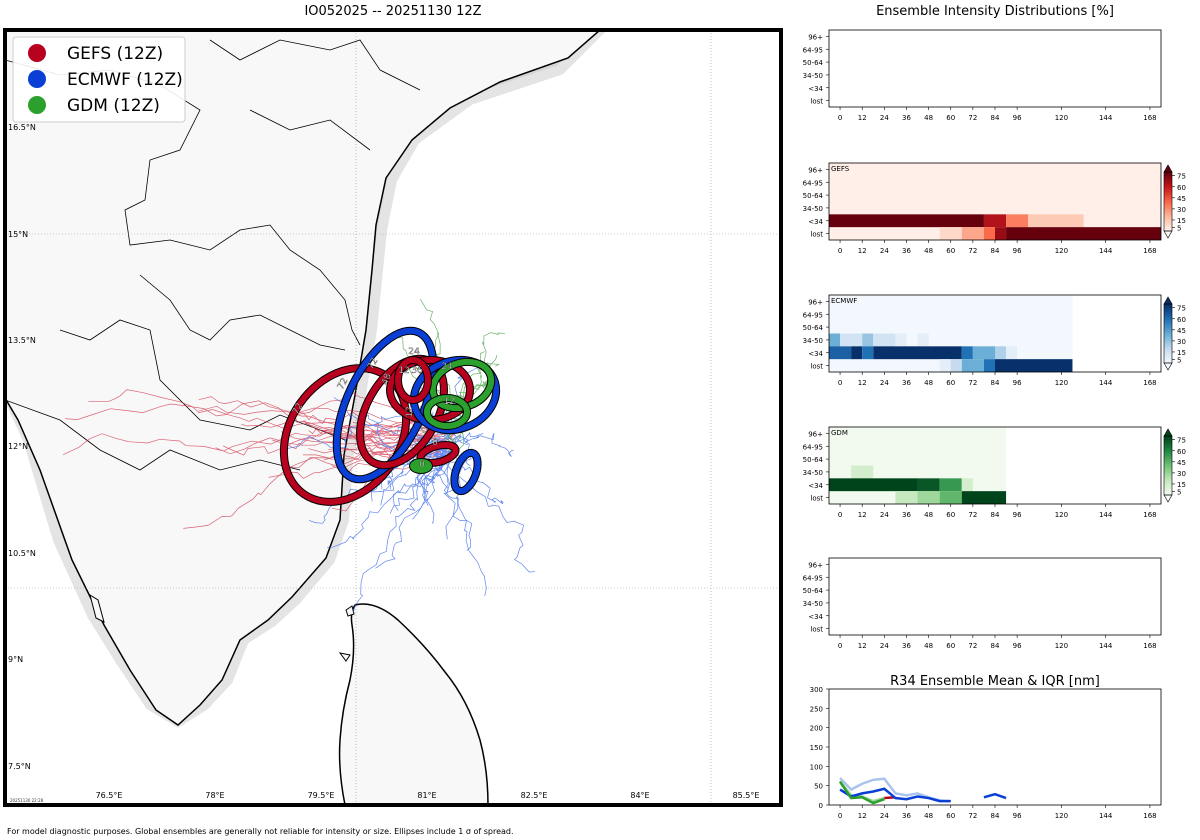  I want to click on ecmwf-legend-marker, so click(37, 79).